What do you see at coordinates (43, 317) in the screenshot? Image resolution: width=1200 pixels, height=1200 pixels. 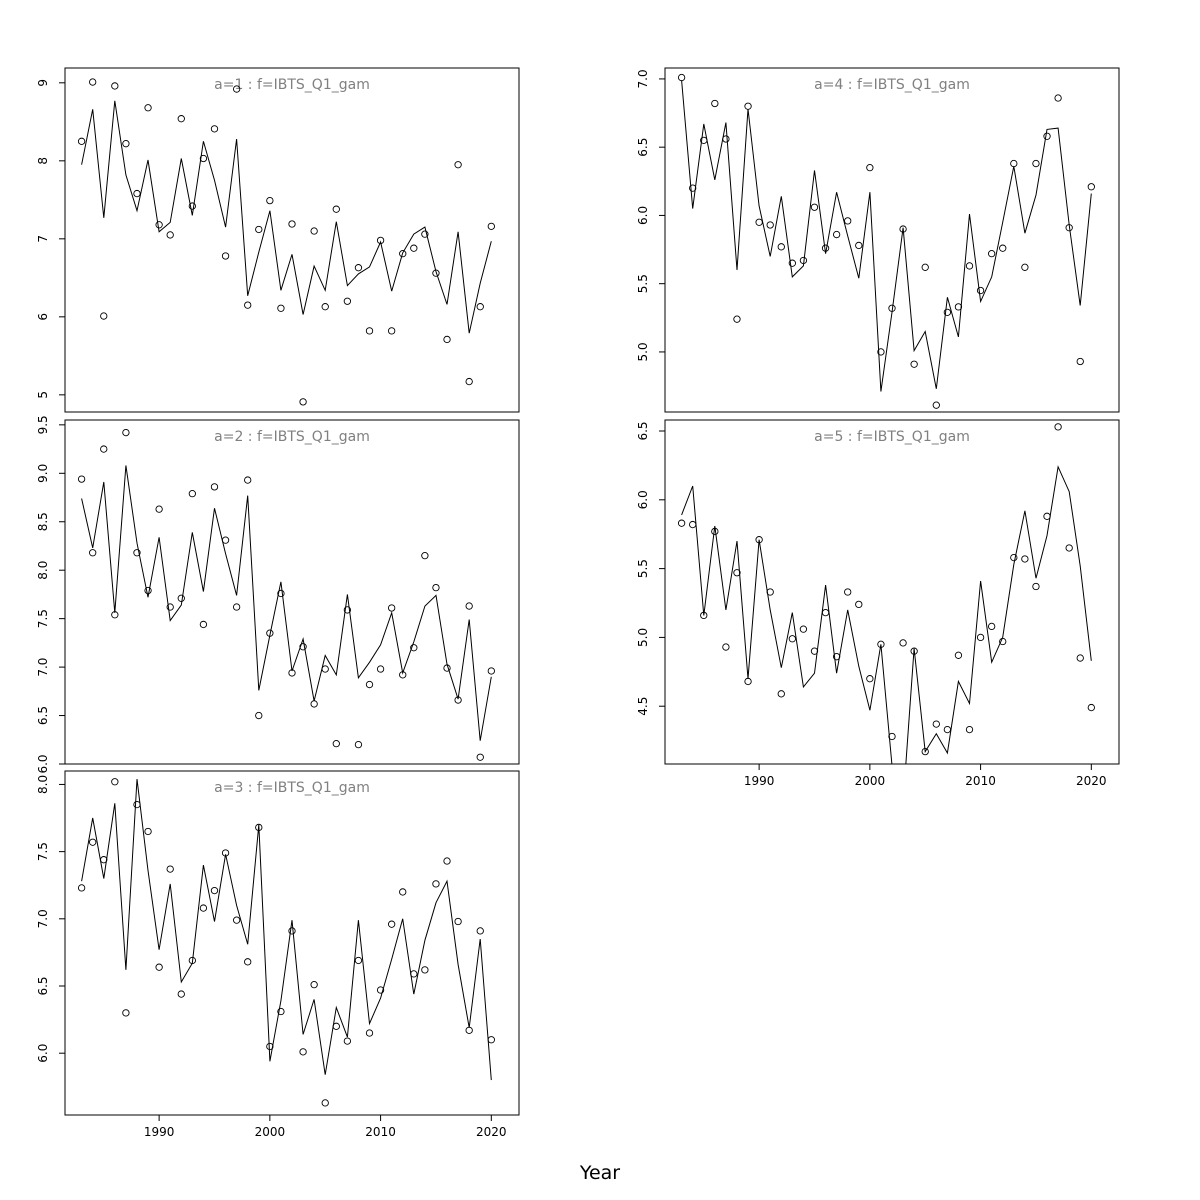 I see `y-tick-label: 6` at bounding box center [43, 317].